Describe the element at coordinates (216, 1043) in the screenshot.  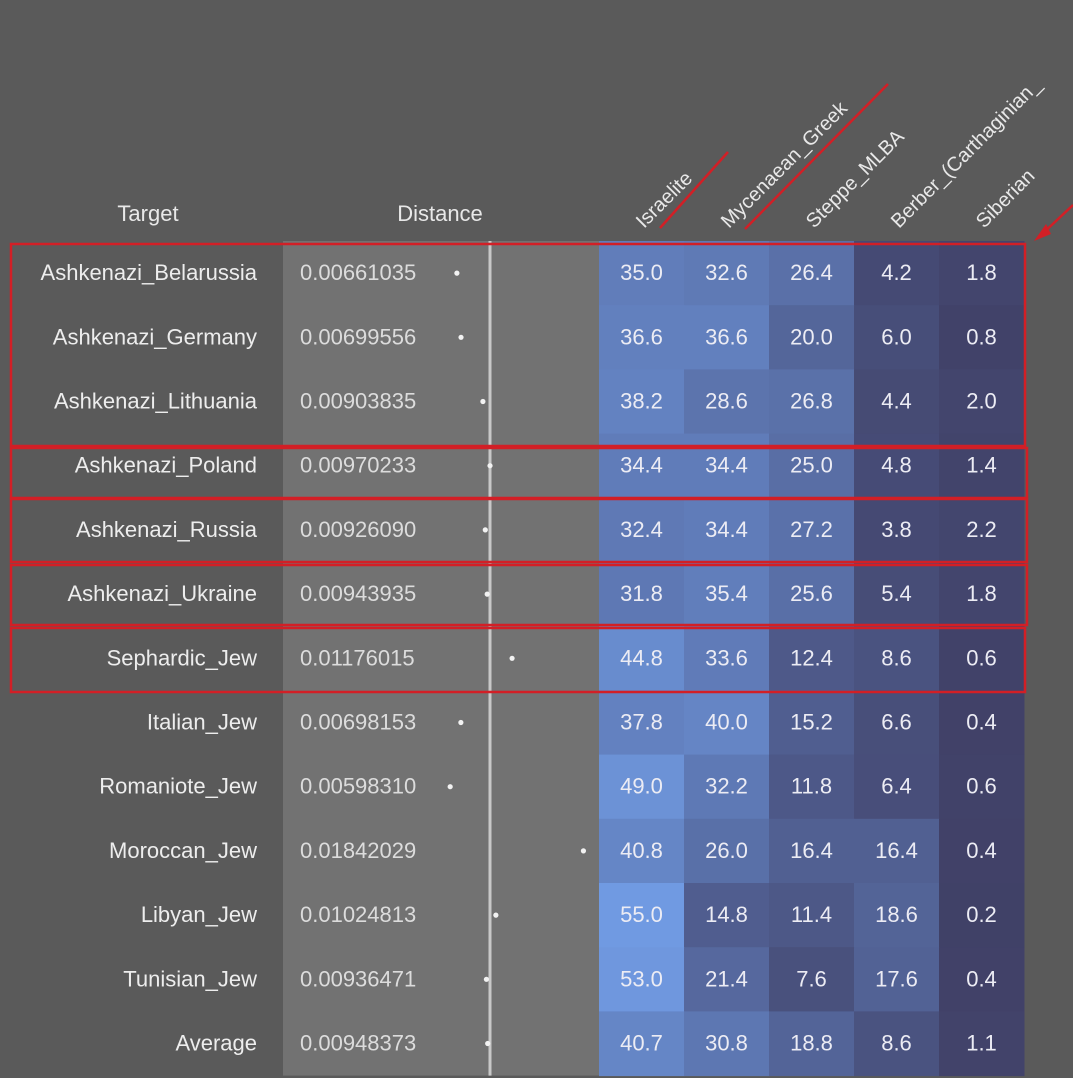
I see `row-target-label: Average` at that location.